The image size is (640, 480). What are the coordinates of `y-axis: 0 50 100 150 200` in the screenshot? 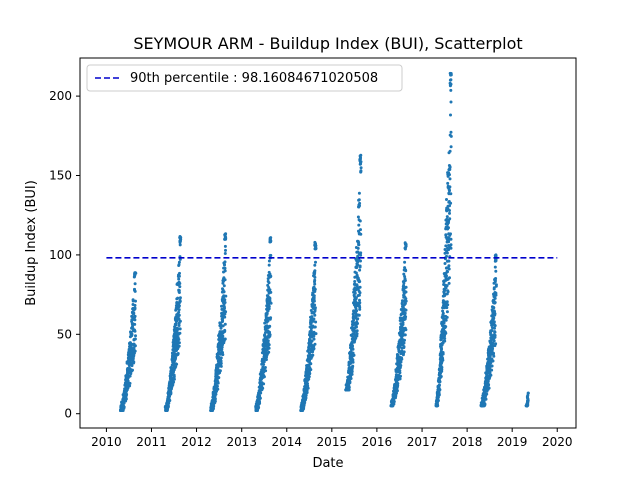 It's located at (64, 255).